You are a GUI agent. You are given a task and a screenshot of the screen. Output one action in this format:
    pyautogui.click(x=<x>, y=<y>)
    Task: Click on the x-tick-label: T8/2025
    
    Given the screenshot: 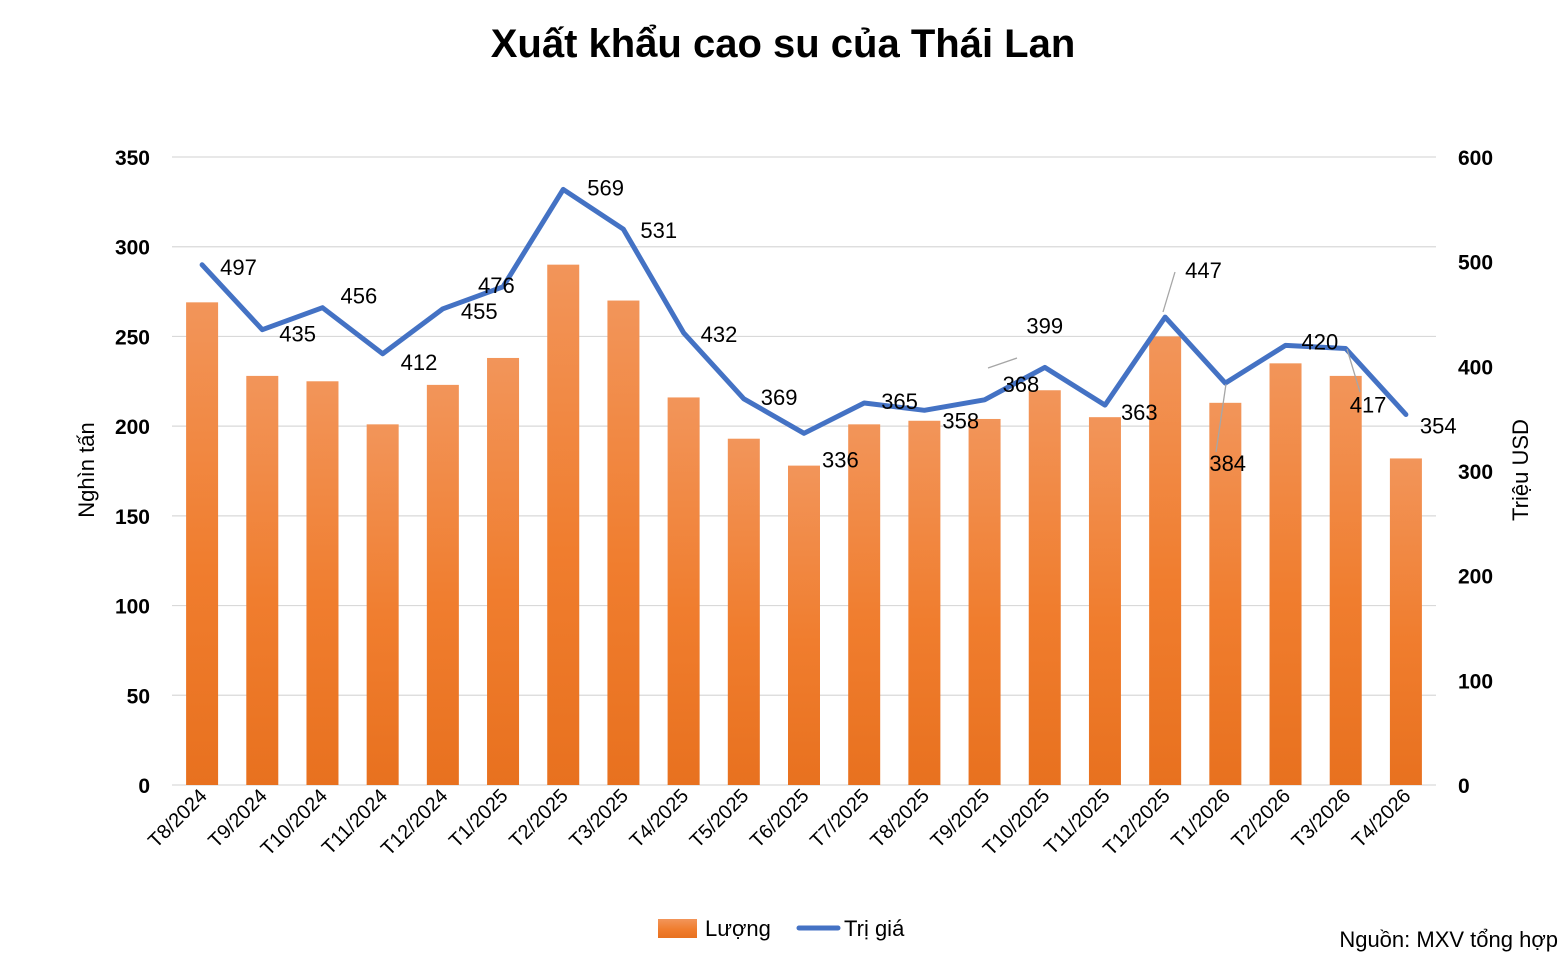 What is the action you would take?
    pyautogui.click(x=899, y=818)
    